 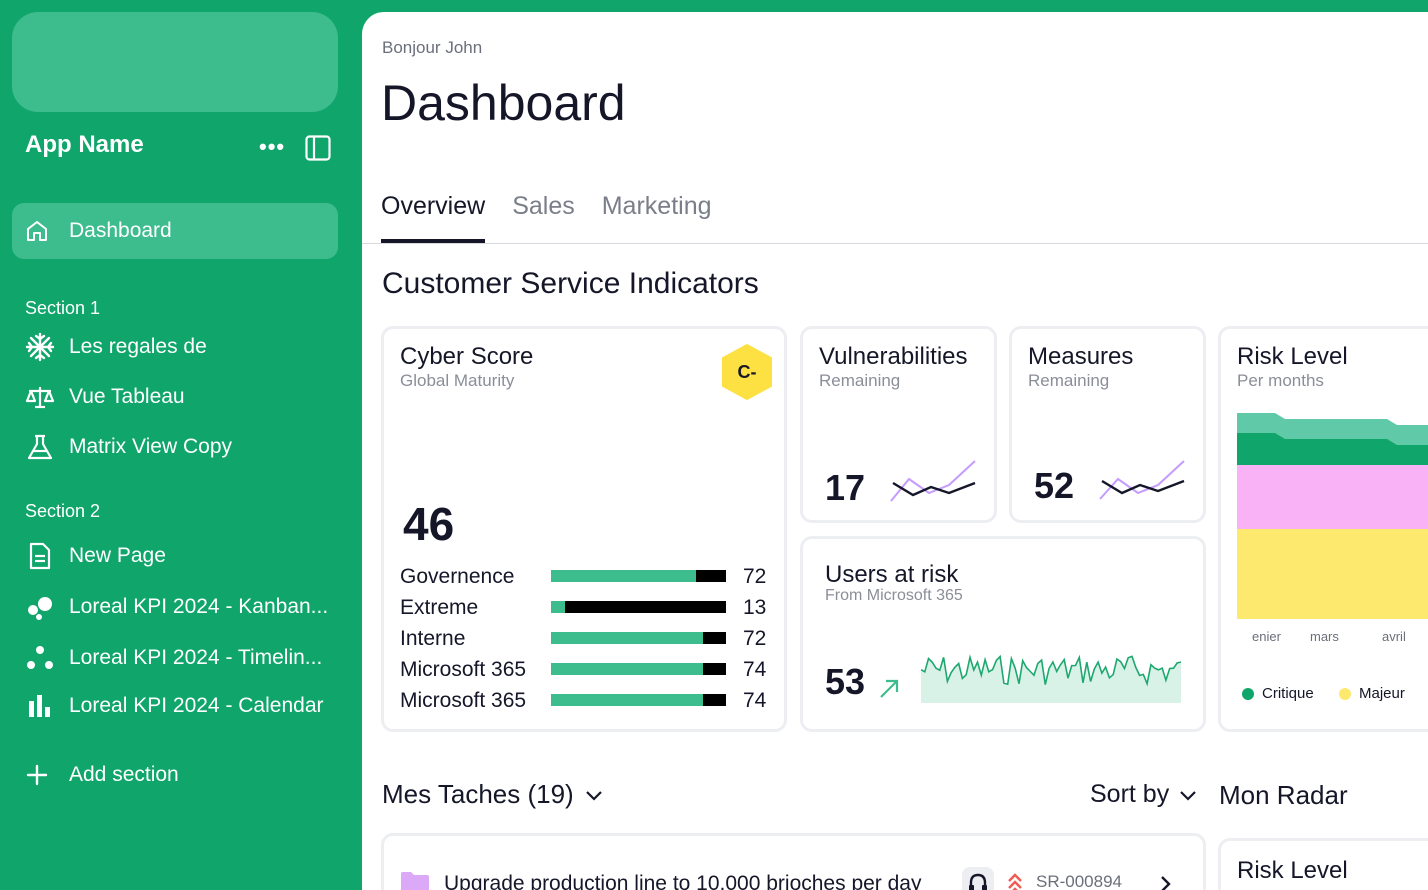 What do you see at coordinates (127, 396) in the screenshot?
I see `sidebar-item-label: Vue Tableau` at bounding box center [127, 396].